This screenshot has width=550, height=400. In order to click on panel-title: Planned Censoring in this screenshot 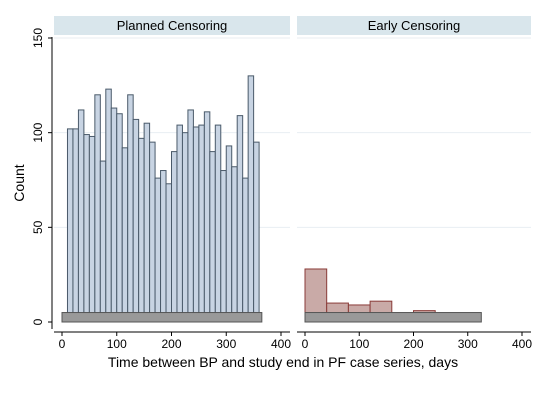, I will do `click(172, 25)`.